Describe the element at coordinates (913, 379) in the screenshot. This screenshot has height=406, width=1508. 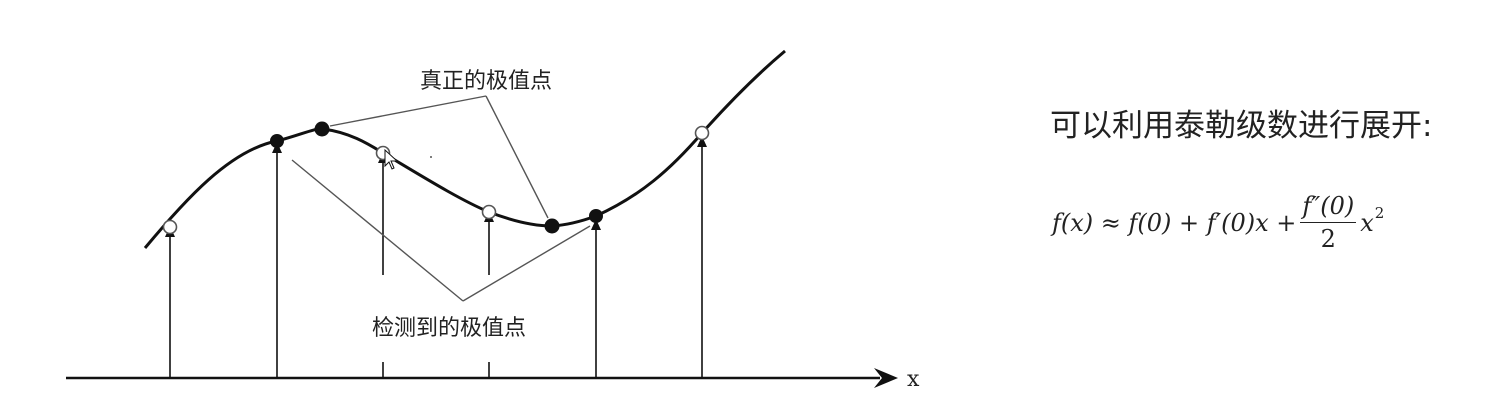
I see `x-axis-label: x` at that location.